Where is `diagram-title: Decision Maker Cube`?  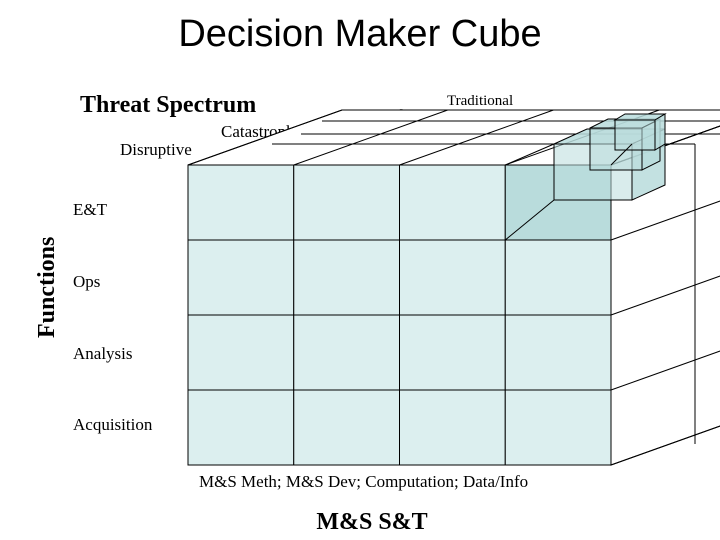 diagram-title: Decision Maker Cube is located at coordinates (359, 34).